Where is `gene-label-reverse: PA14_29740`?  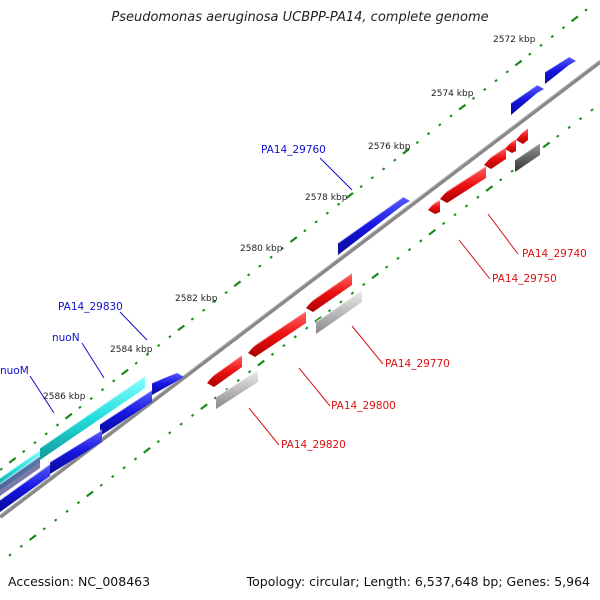 gene-label-reverse: PA14_29740 is located at coordinates (554, 254).